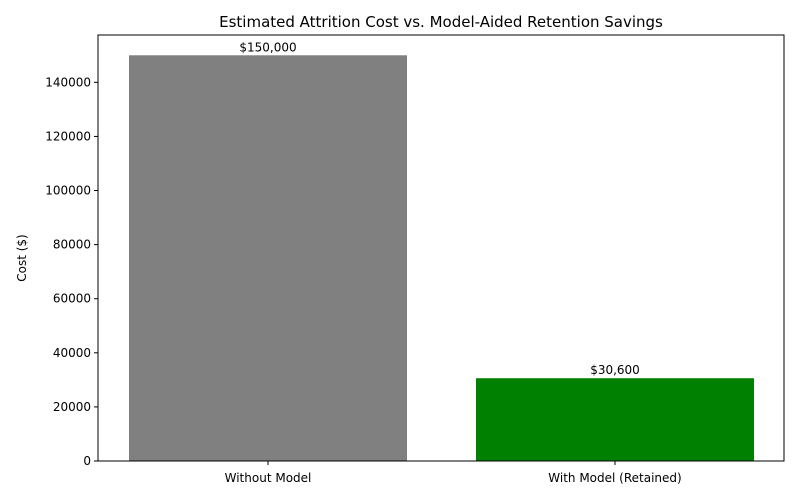  Describe the element at coordinates (267, 47) in the screenshot. I see `bar-value-label: $150,000` at that location.